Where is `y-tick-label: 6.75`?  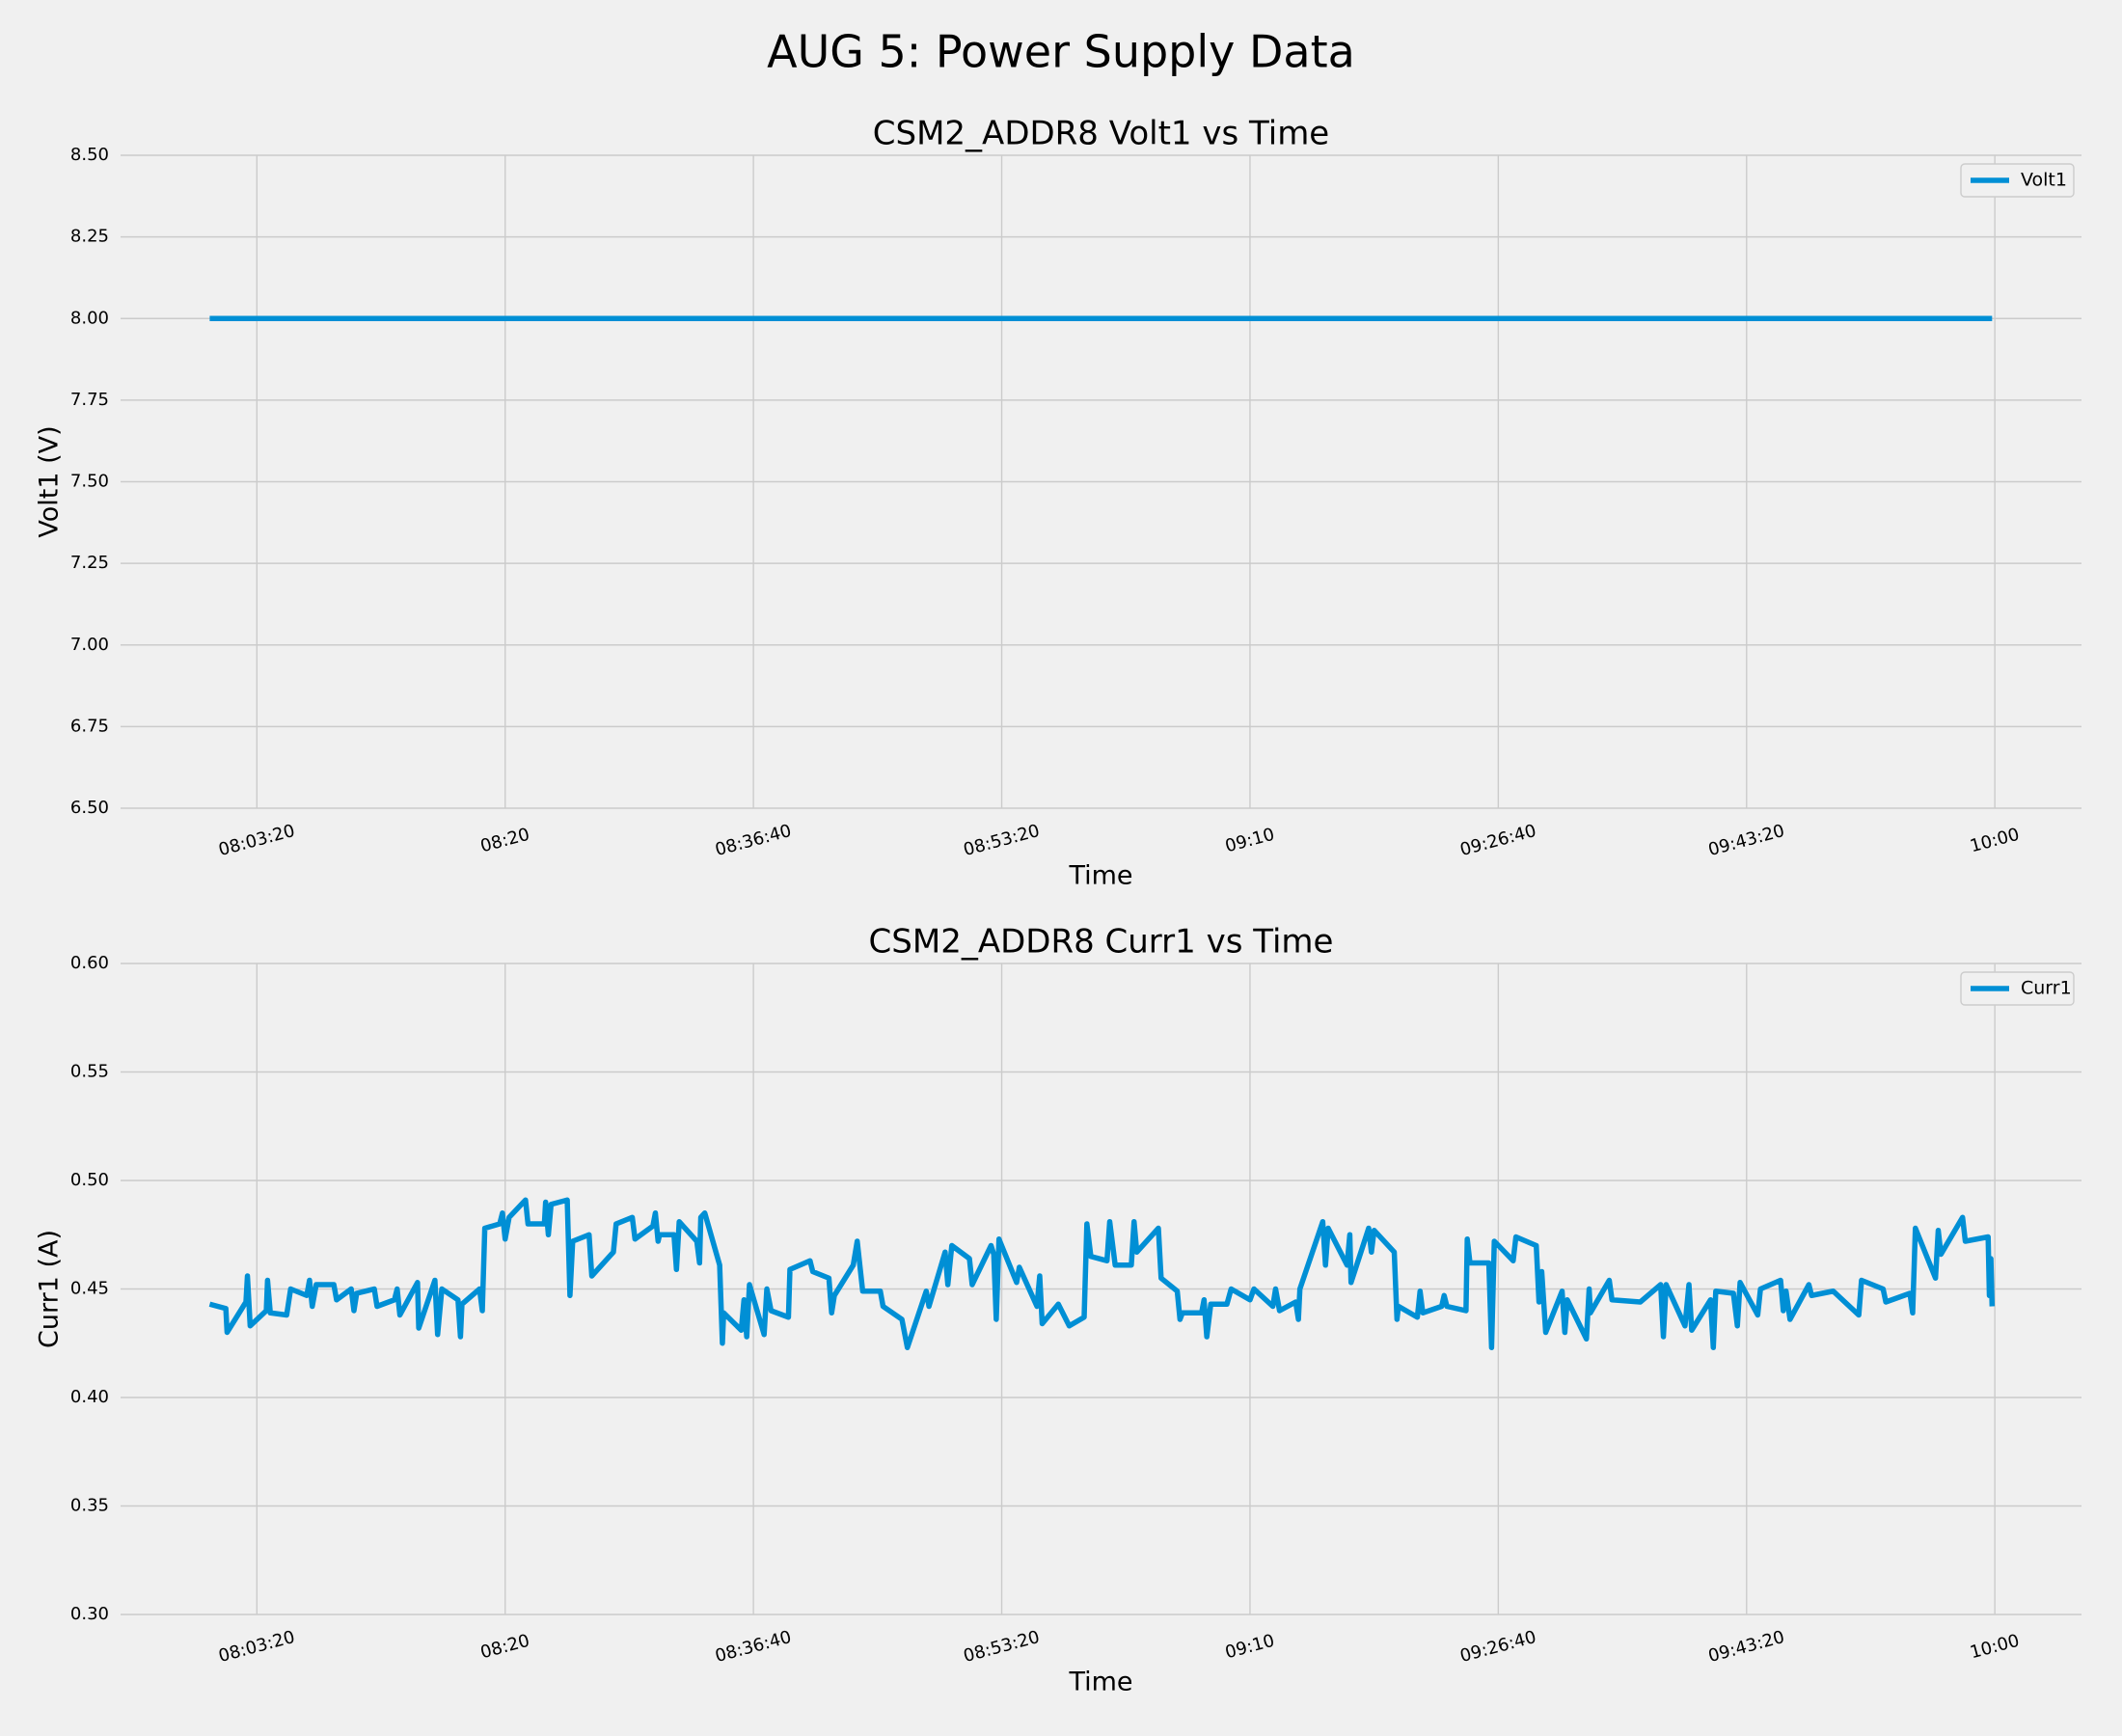 y-tick-label: 6.75 is located at coordinates (90, 726).